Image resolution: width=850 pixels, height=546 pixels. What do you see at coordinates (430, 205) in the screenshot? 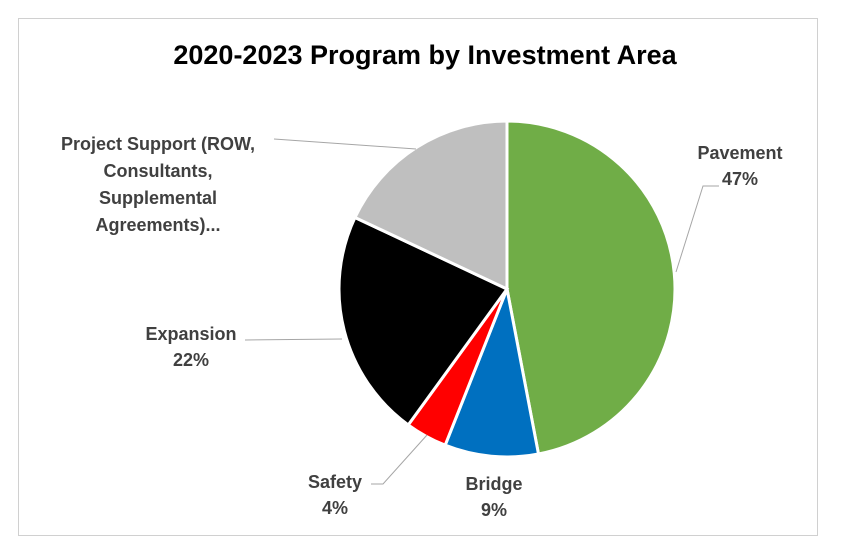
I see `pie-slice-project-support` at bounding box center [430, 205].